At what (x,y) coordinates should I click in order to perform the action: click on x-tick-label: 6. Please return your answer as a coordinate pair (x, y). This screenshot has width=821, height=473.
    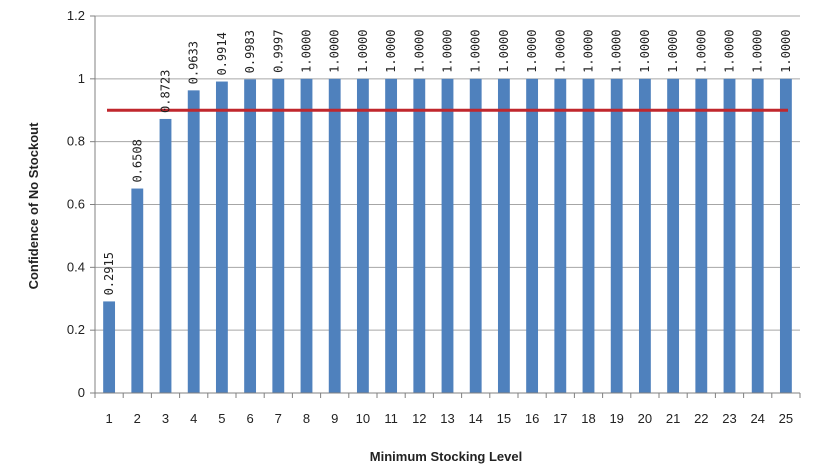
    Looking at the image, I should click on (249, 418).